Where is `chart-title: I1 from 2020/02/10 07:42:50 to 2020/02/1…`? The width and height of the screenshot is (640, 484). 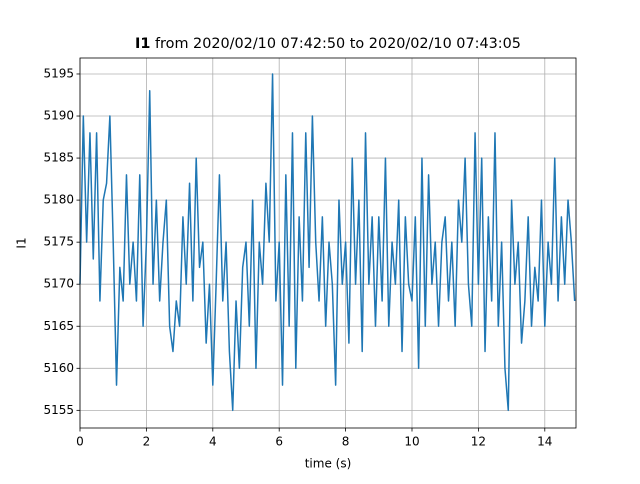
chart-title: I1 from 2020/02/10 07:42:50 to 2020/02/1… is located at coordinates (328, 44).